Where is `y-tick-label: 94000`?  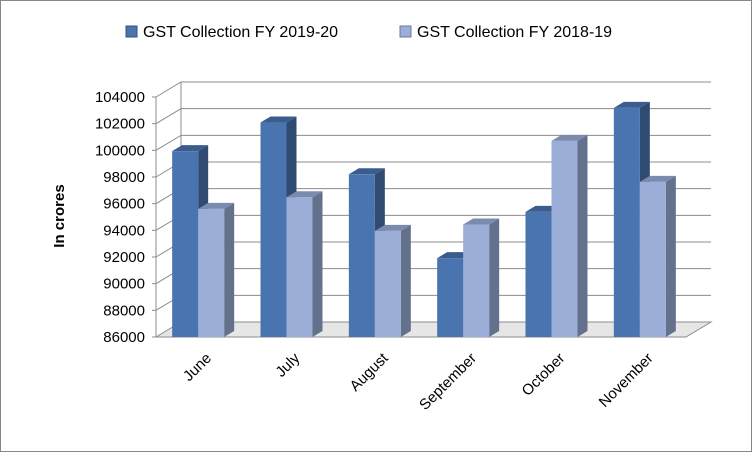 y-tick-label: 94000 is located at coordinates (124, 230).